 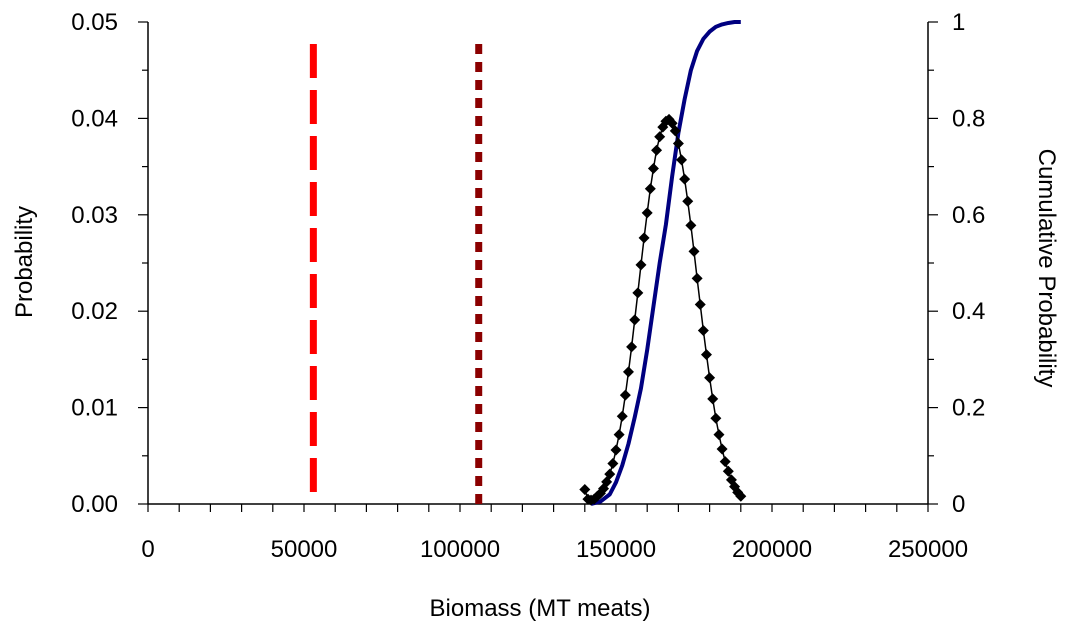 What do you see at coordinates (968, 215) in the screenshot?
I see `y2-tick-label: 0.6` at bounding box center [968, 215].